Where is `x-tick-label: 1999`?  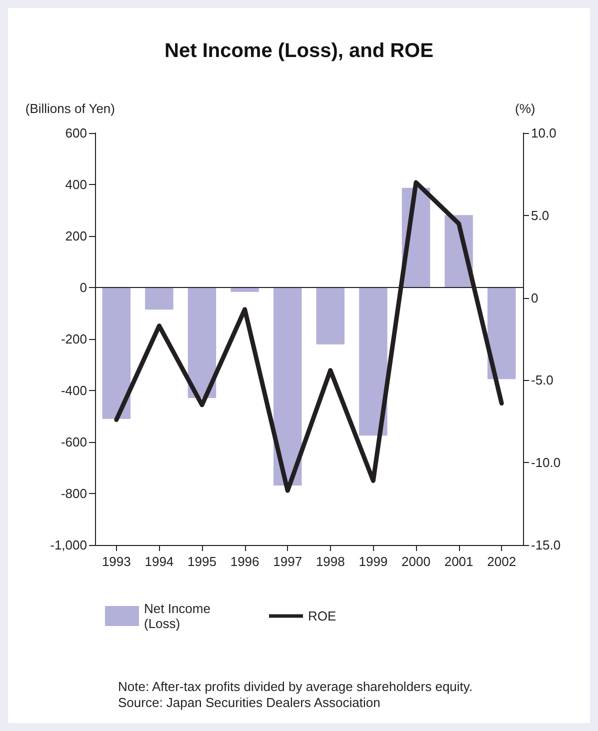 x-tick-label: 1999 is located at coordinates (373, 561).